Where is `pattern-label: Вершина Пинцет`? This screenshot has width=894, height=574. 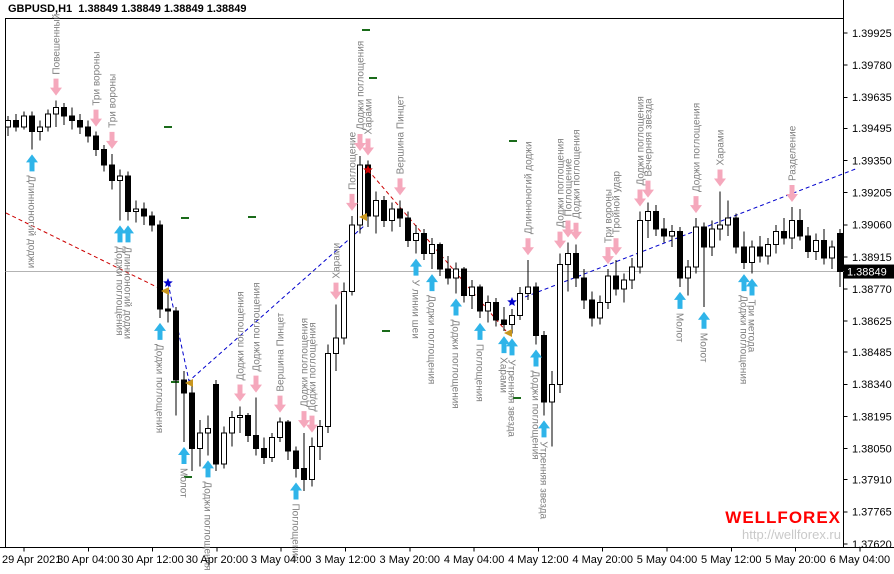 pattern-label: Вершина Пинцет is located at coordinates (281, 351).